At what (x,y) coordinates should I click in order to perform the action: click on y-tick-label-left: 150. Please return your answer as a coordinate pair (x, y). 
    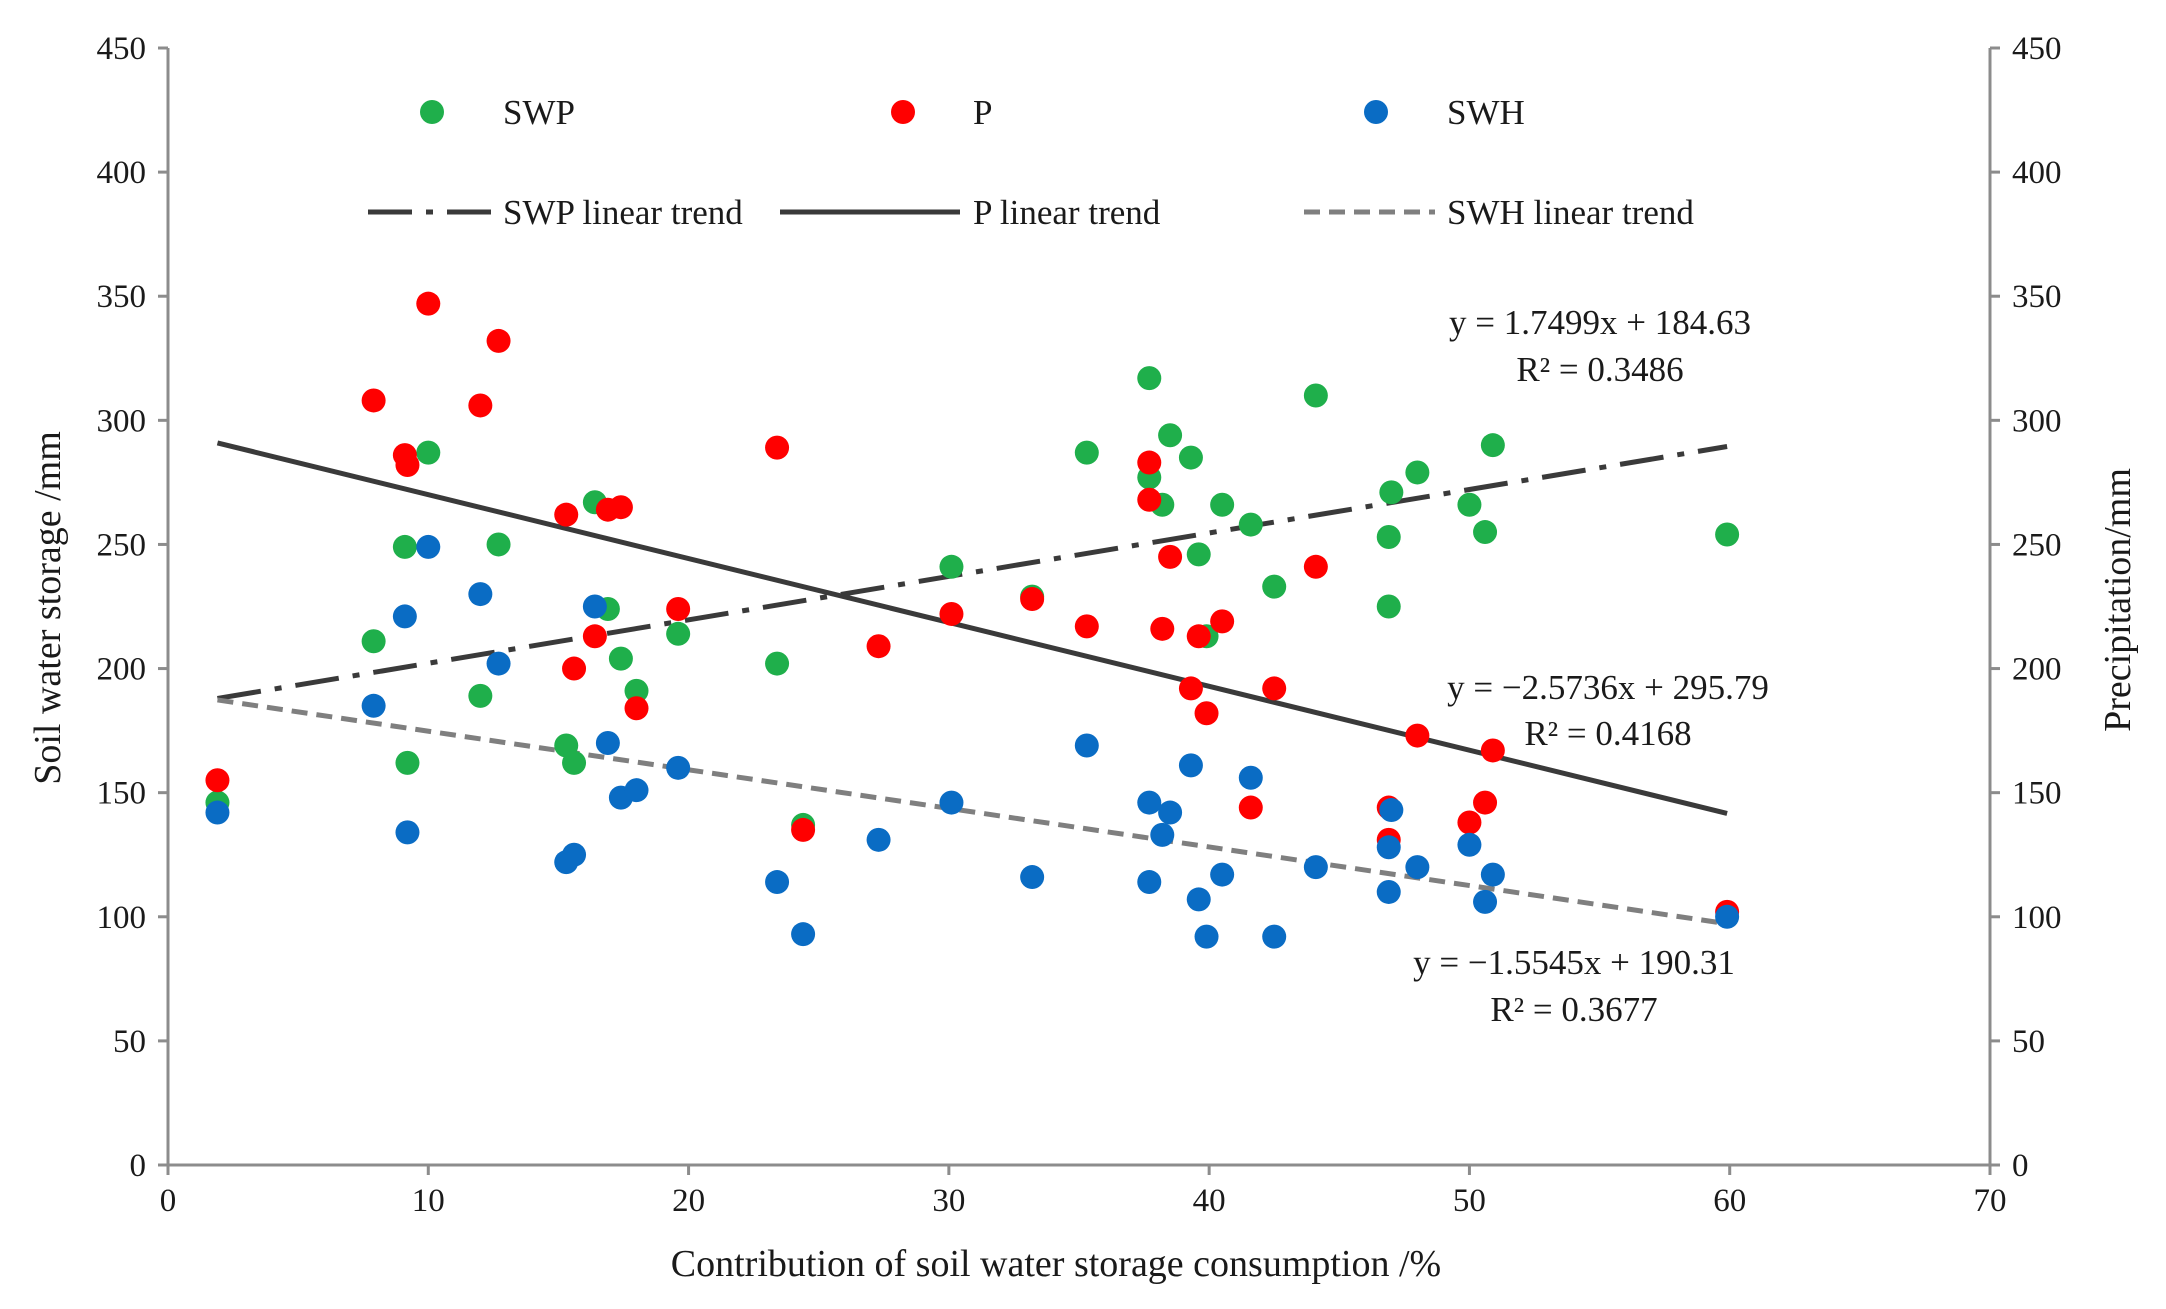
    Looking at the image, I should click on (122, 794).